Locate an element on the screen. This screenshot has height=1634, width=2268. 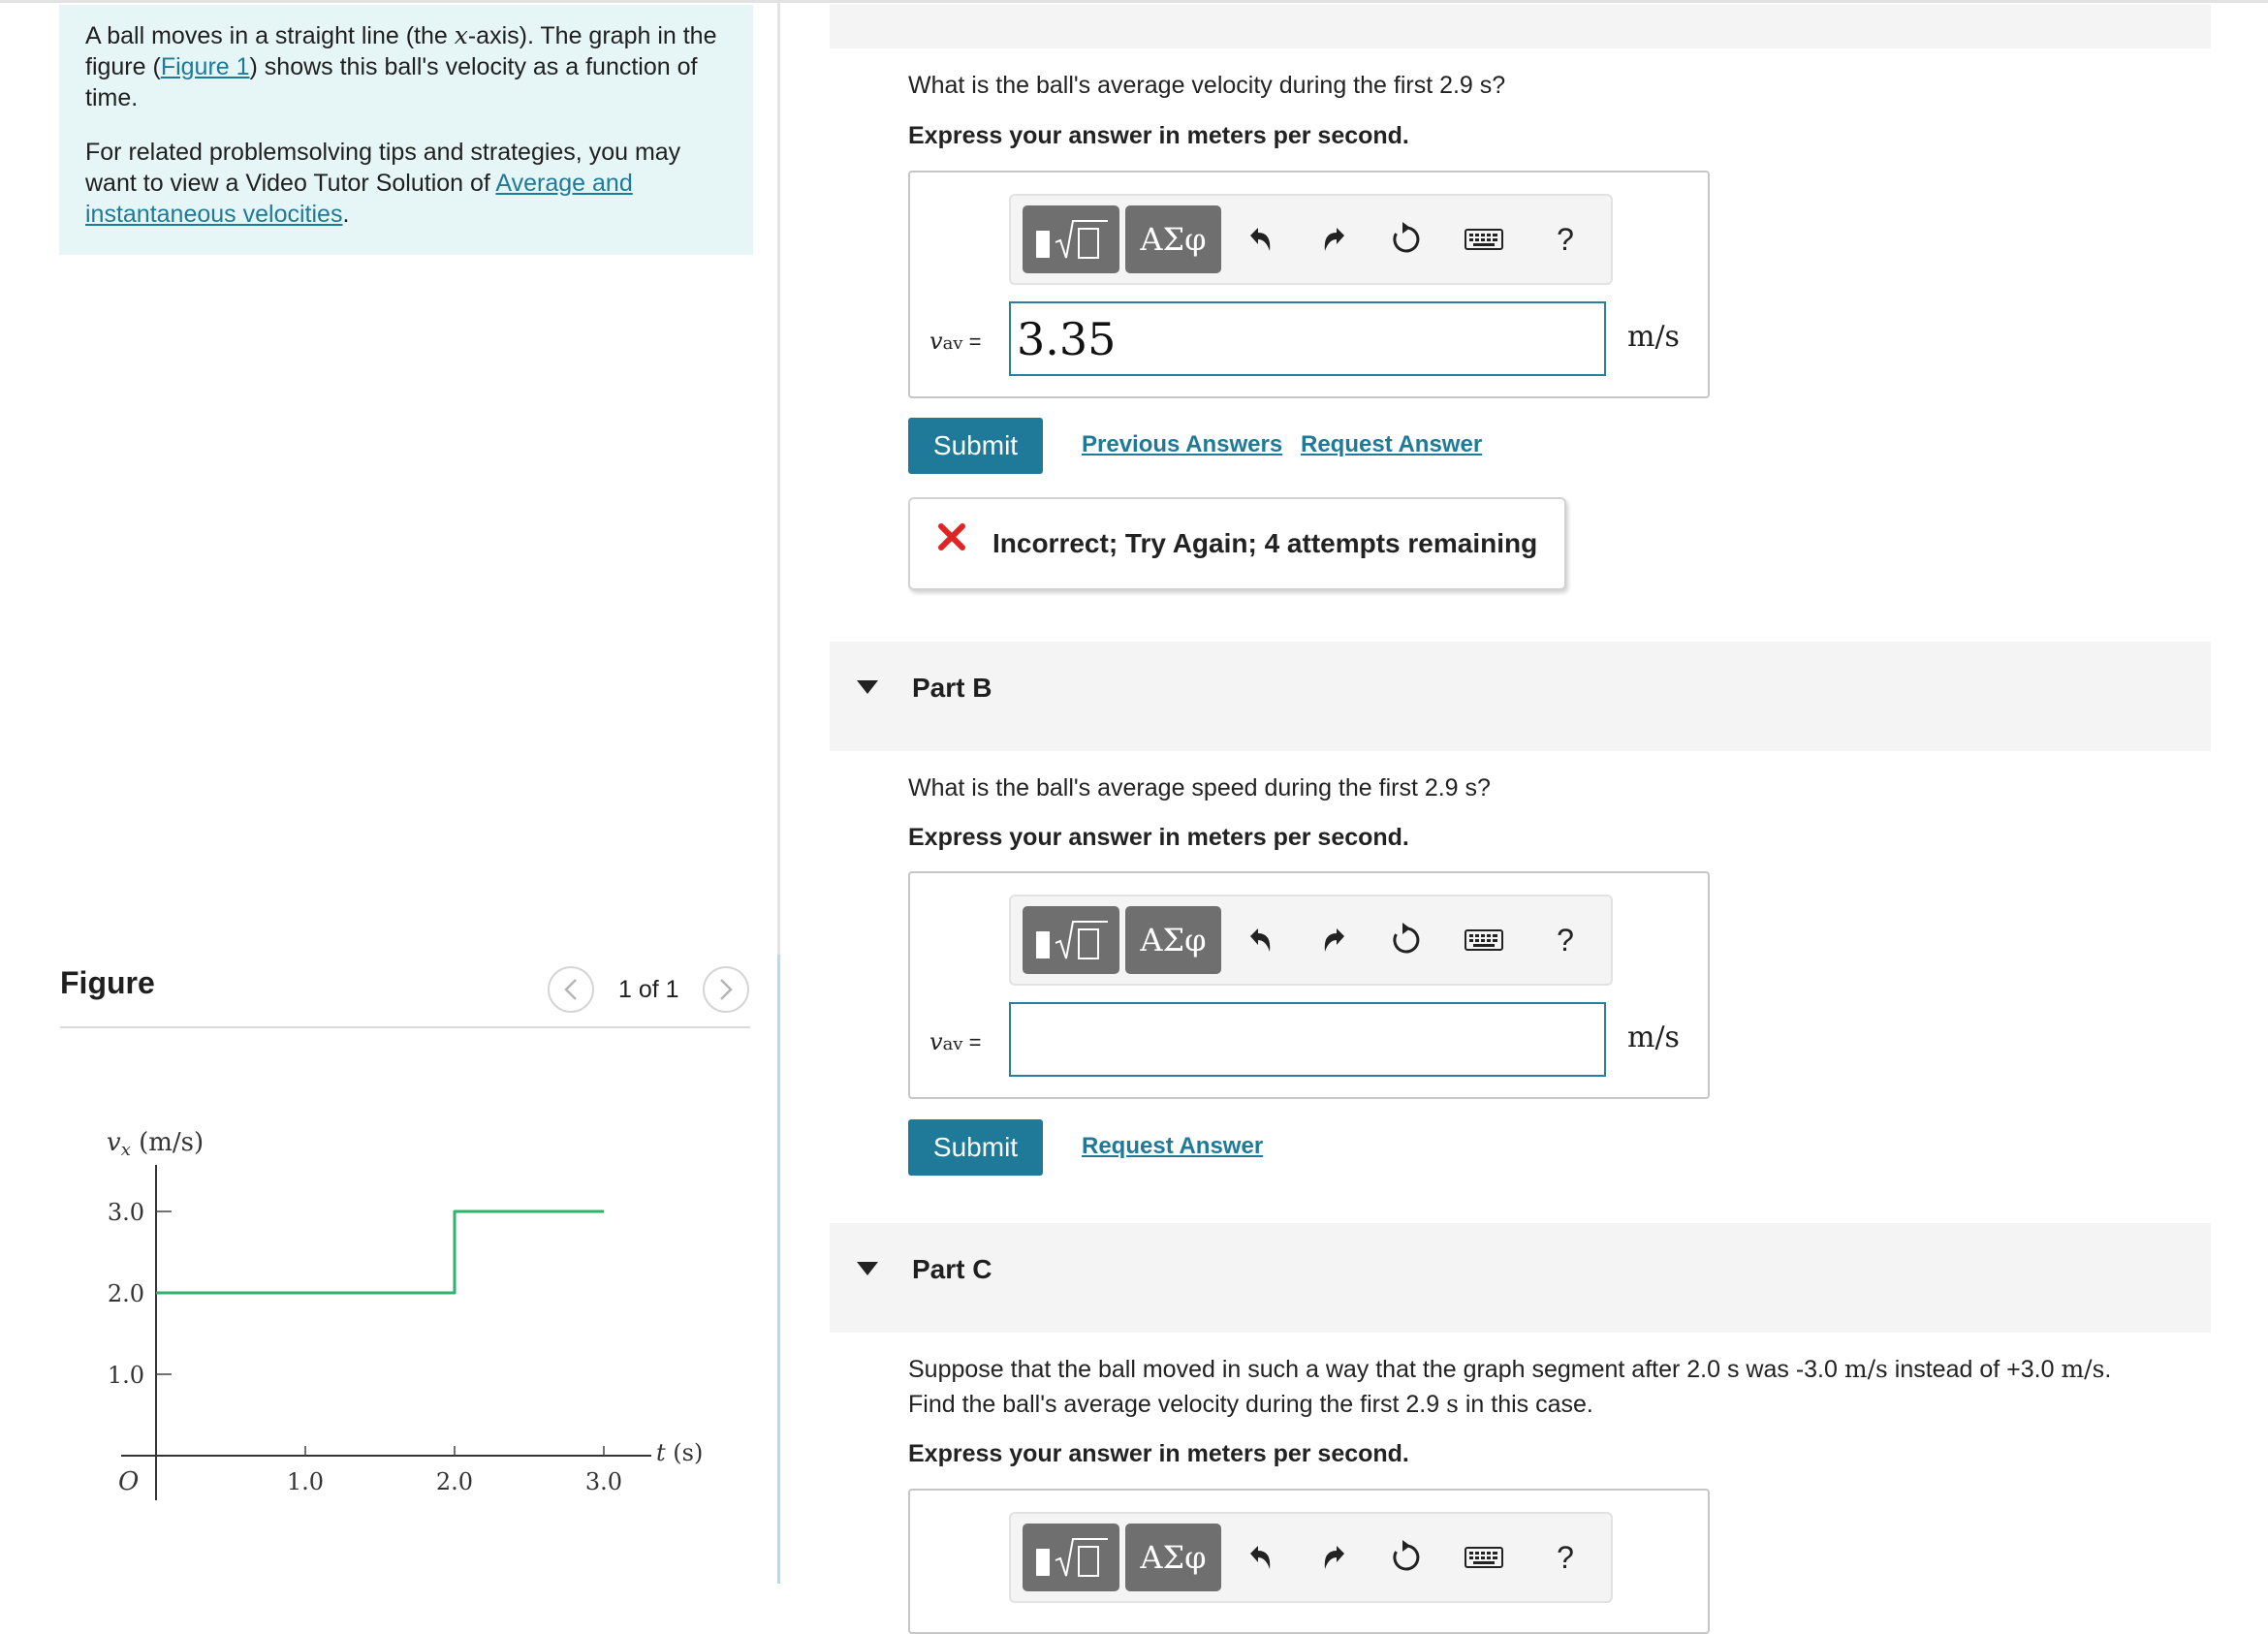
figure-title: Figure is located at coordinates (107, 982).